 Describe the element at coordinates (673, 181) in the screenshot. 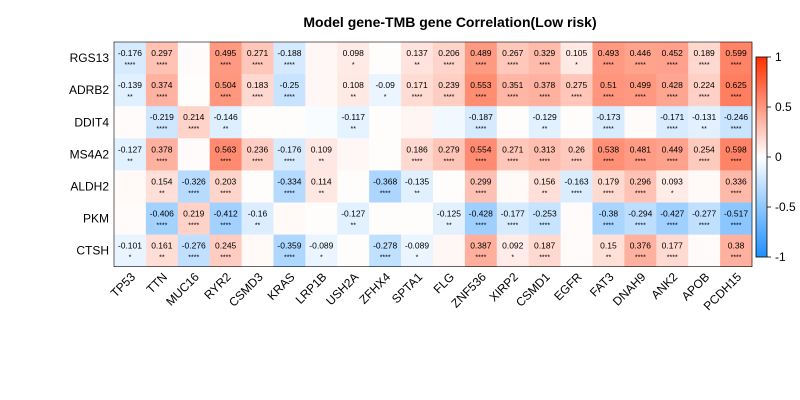

I see `cell-value-label: 0.093` at that location.